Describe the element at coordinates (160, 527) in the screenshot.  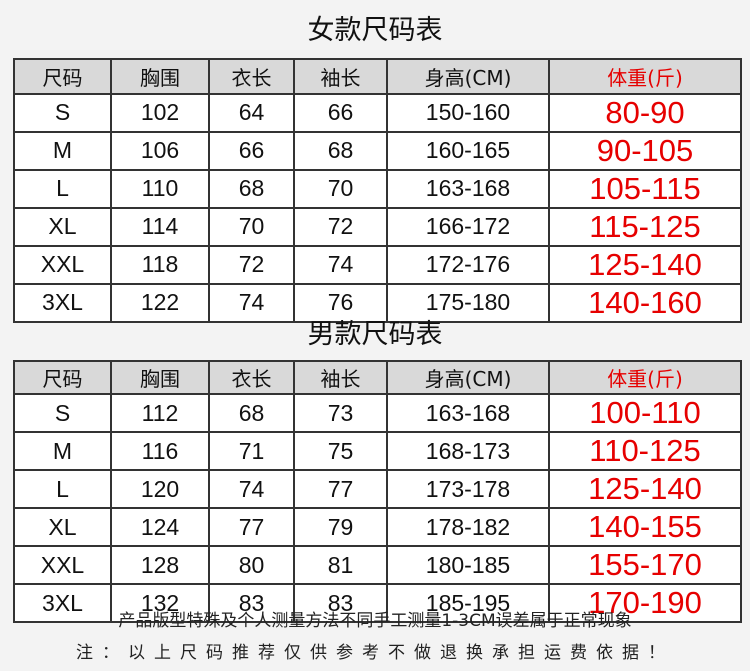
I see `table-cell: 124` at that location.